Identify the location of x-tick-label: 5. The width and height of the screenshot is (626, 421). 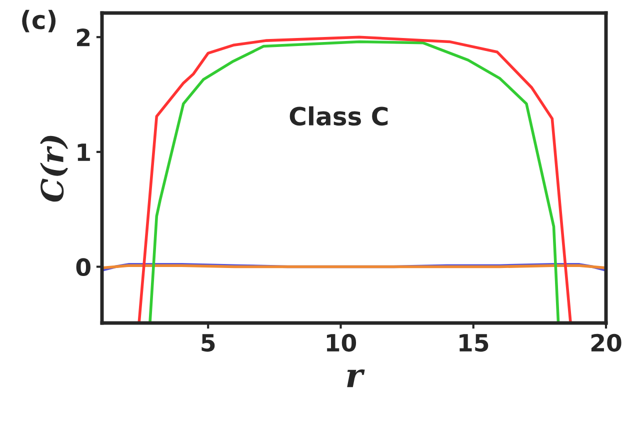
(208, 343).